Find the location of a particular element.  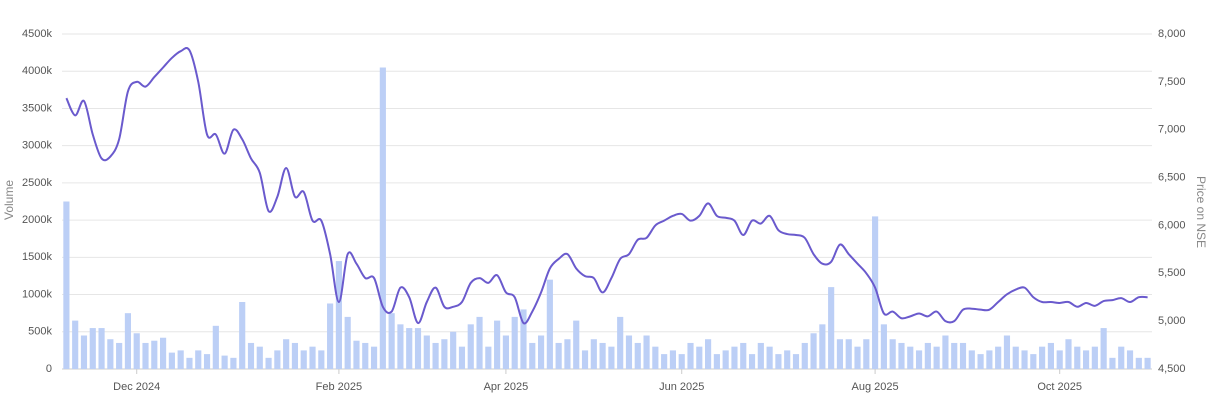

x-tick-label: Feb 2025 is located at coordinates (339, 387).